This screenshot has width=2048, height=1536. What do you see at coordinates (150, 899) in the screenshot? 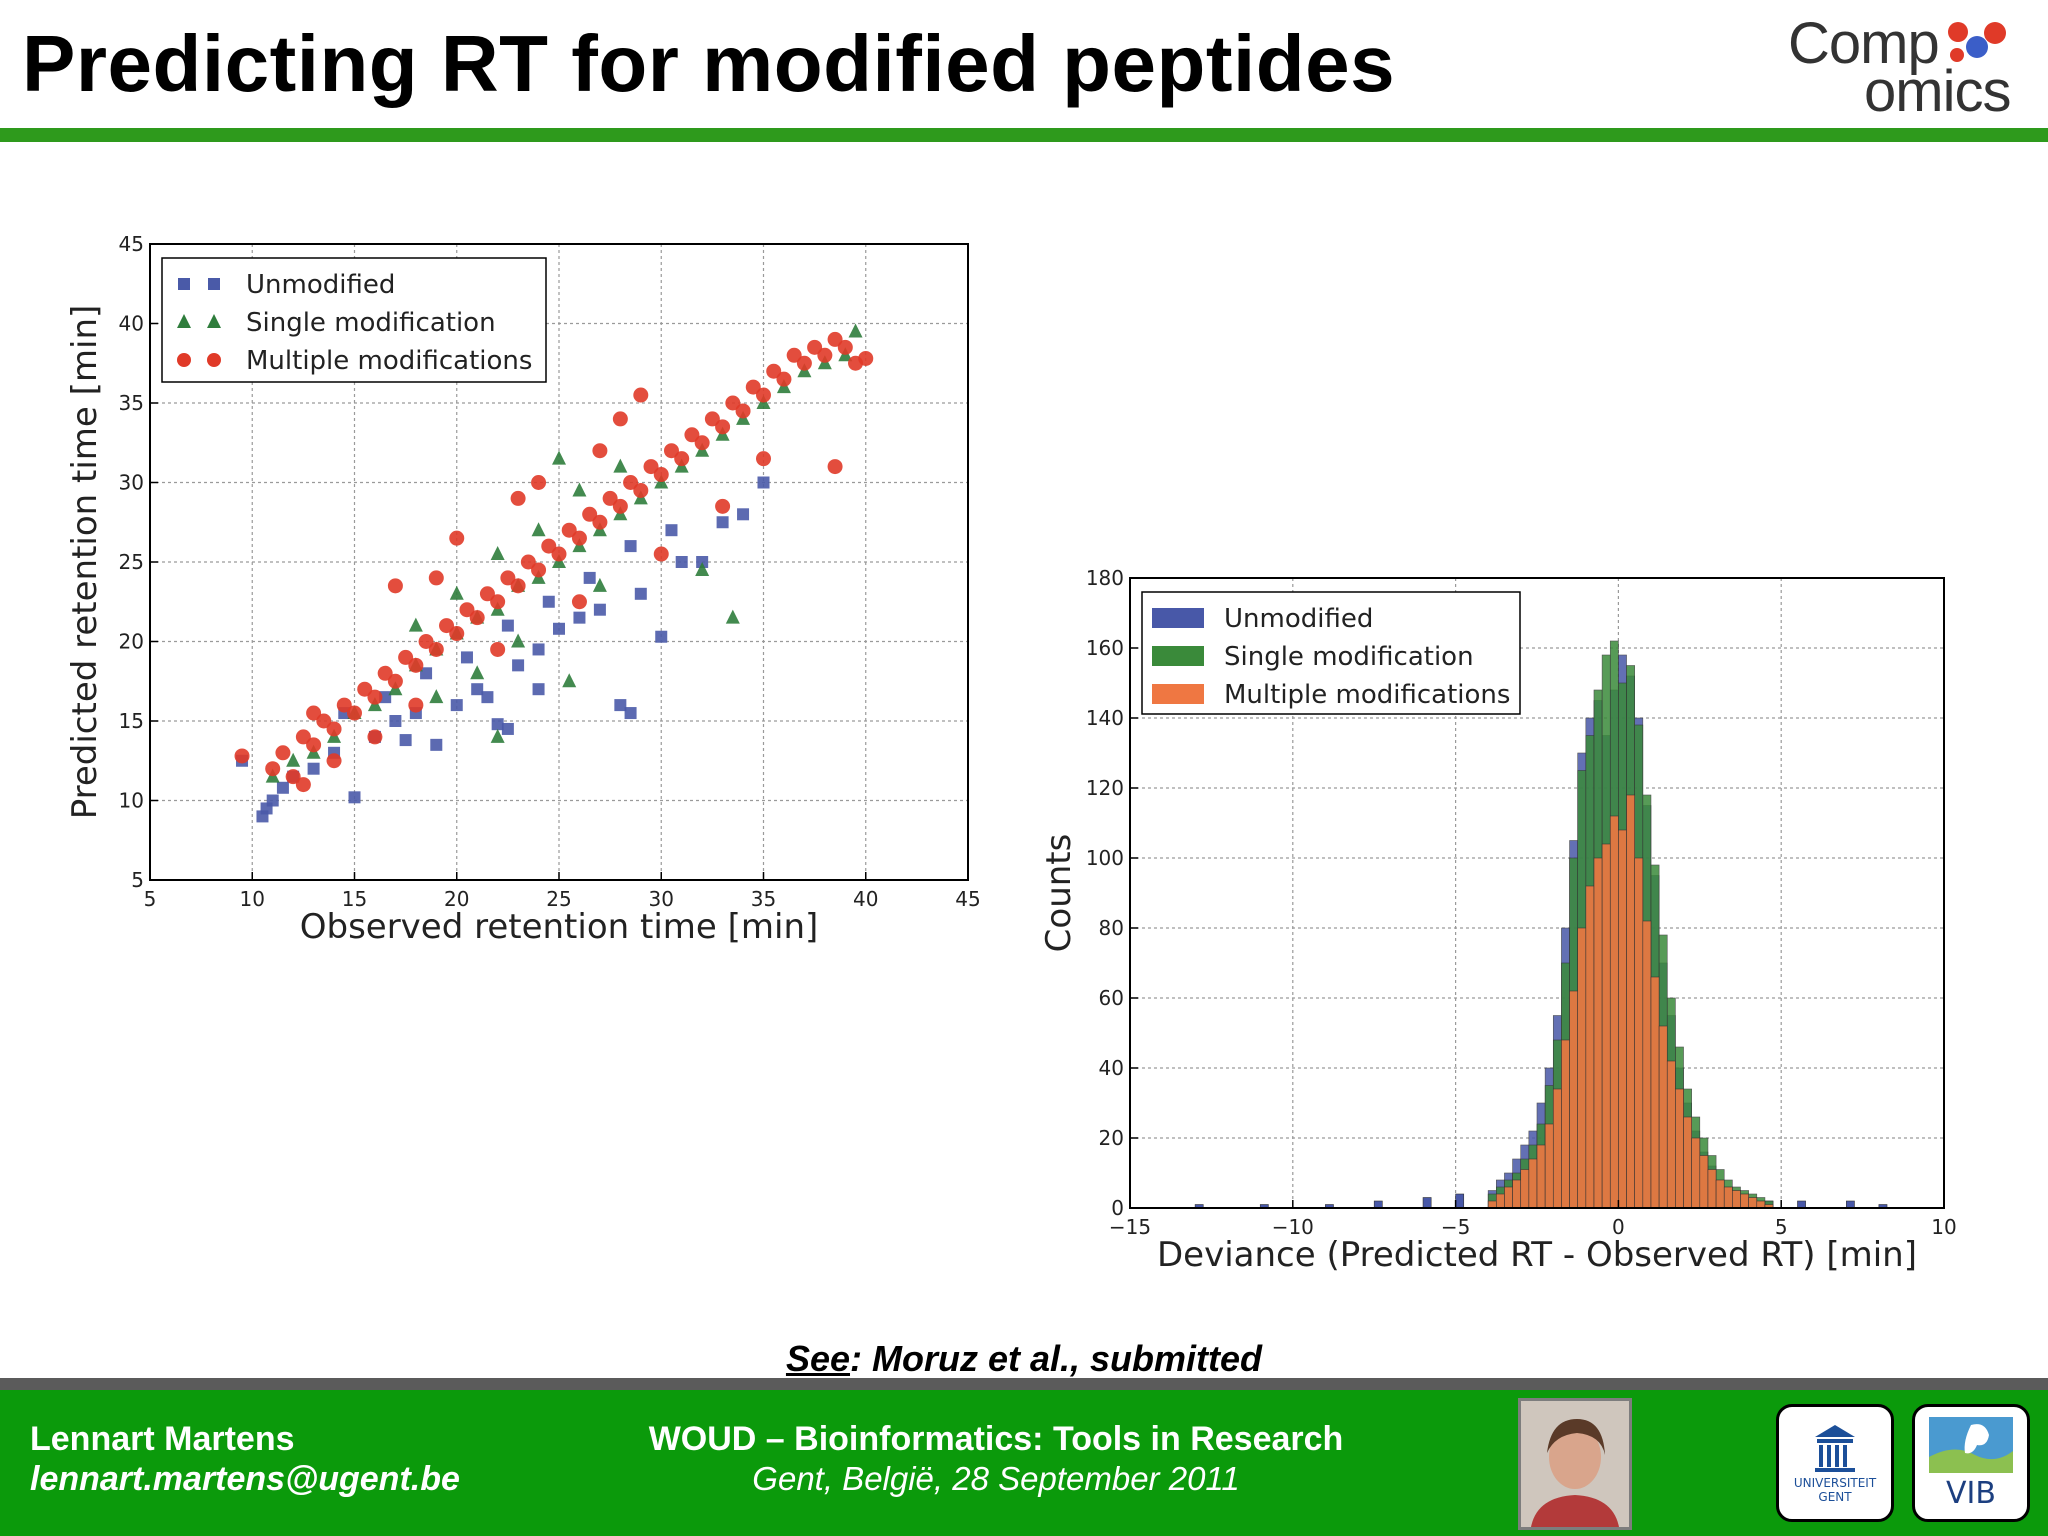
I see `x-tick-label: 5` at bounding box center [150, 899].